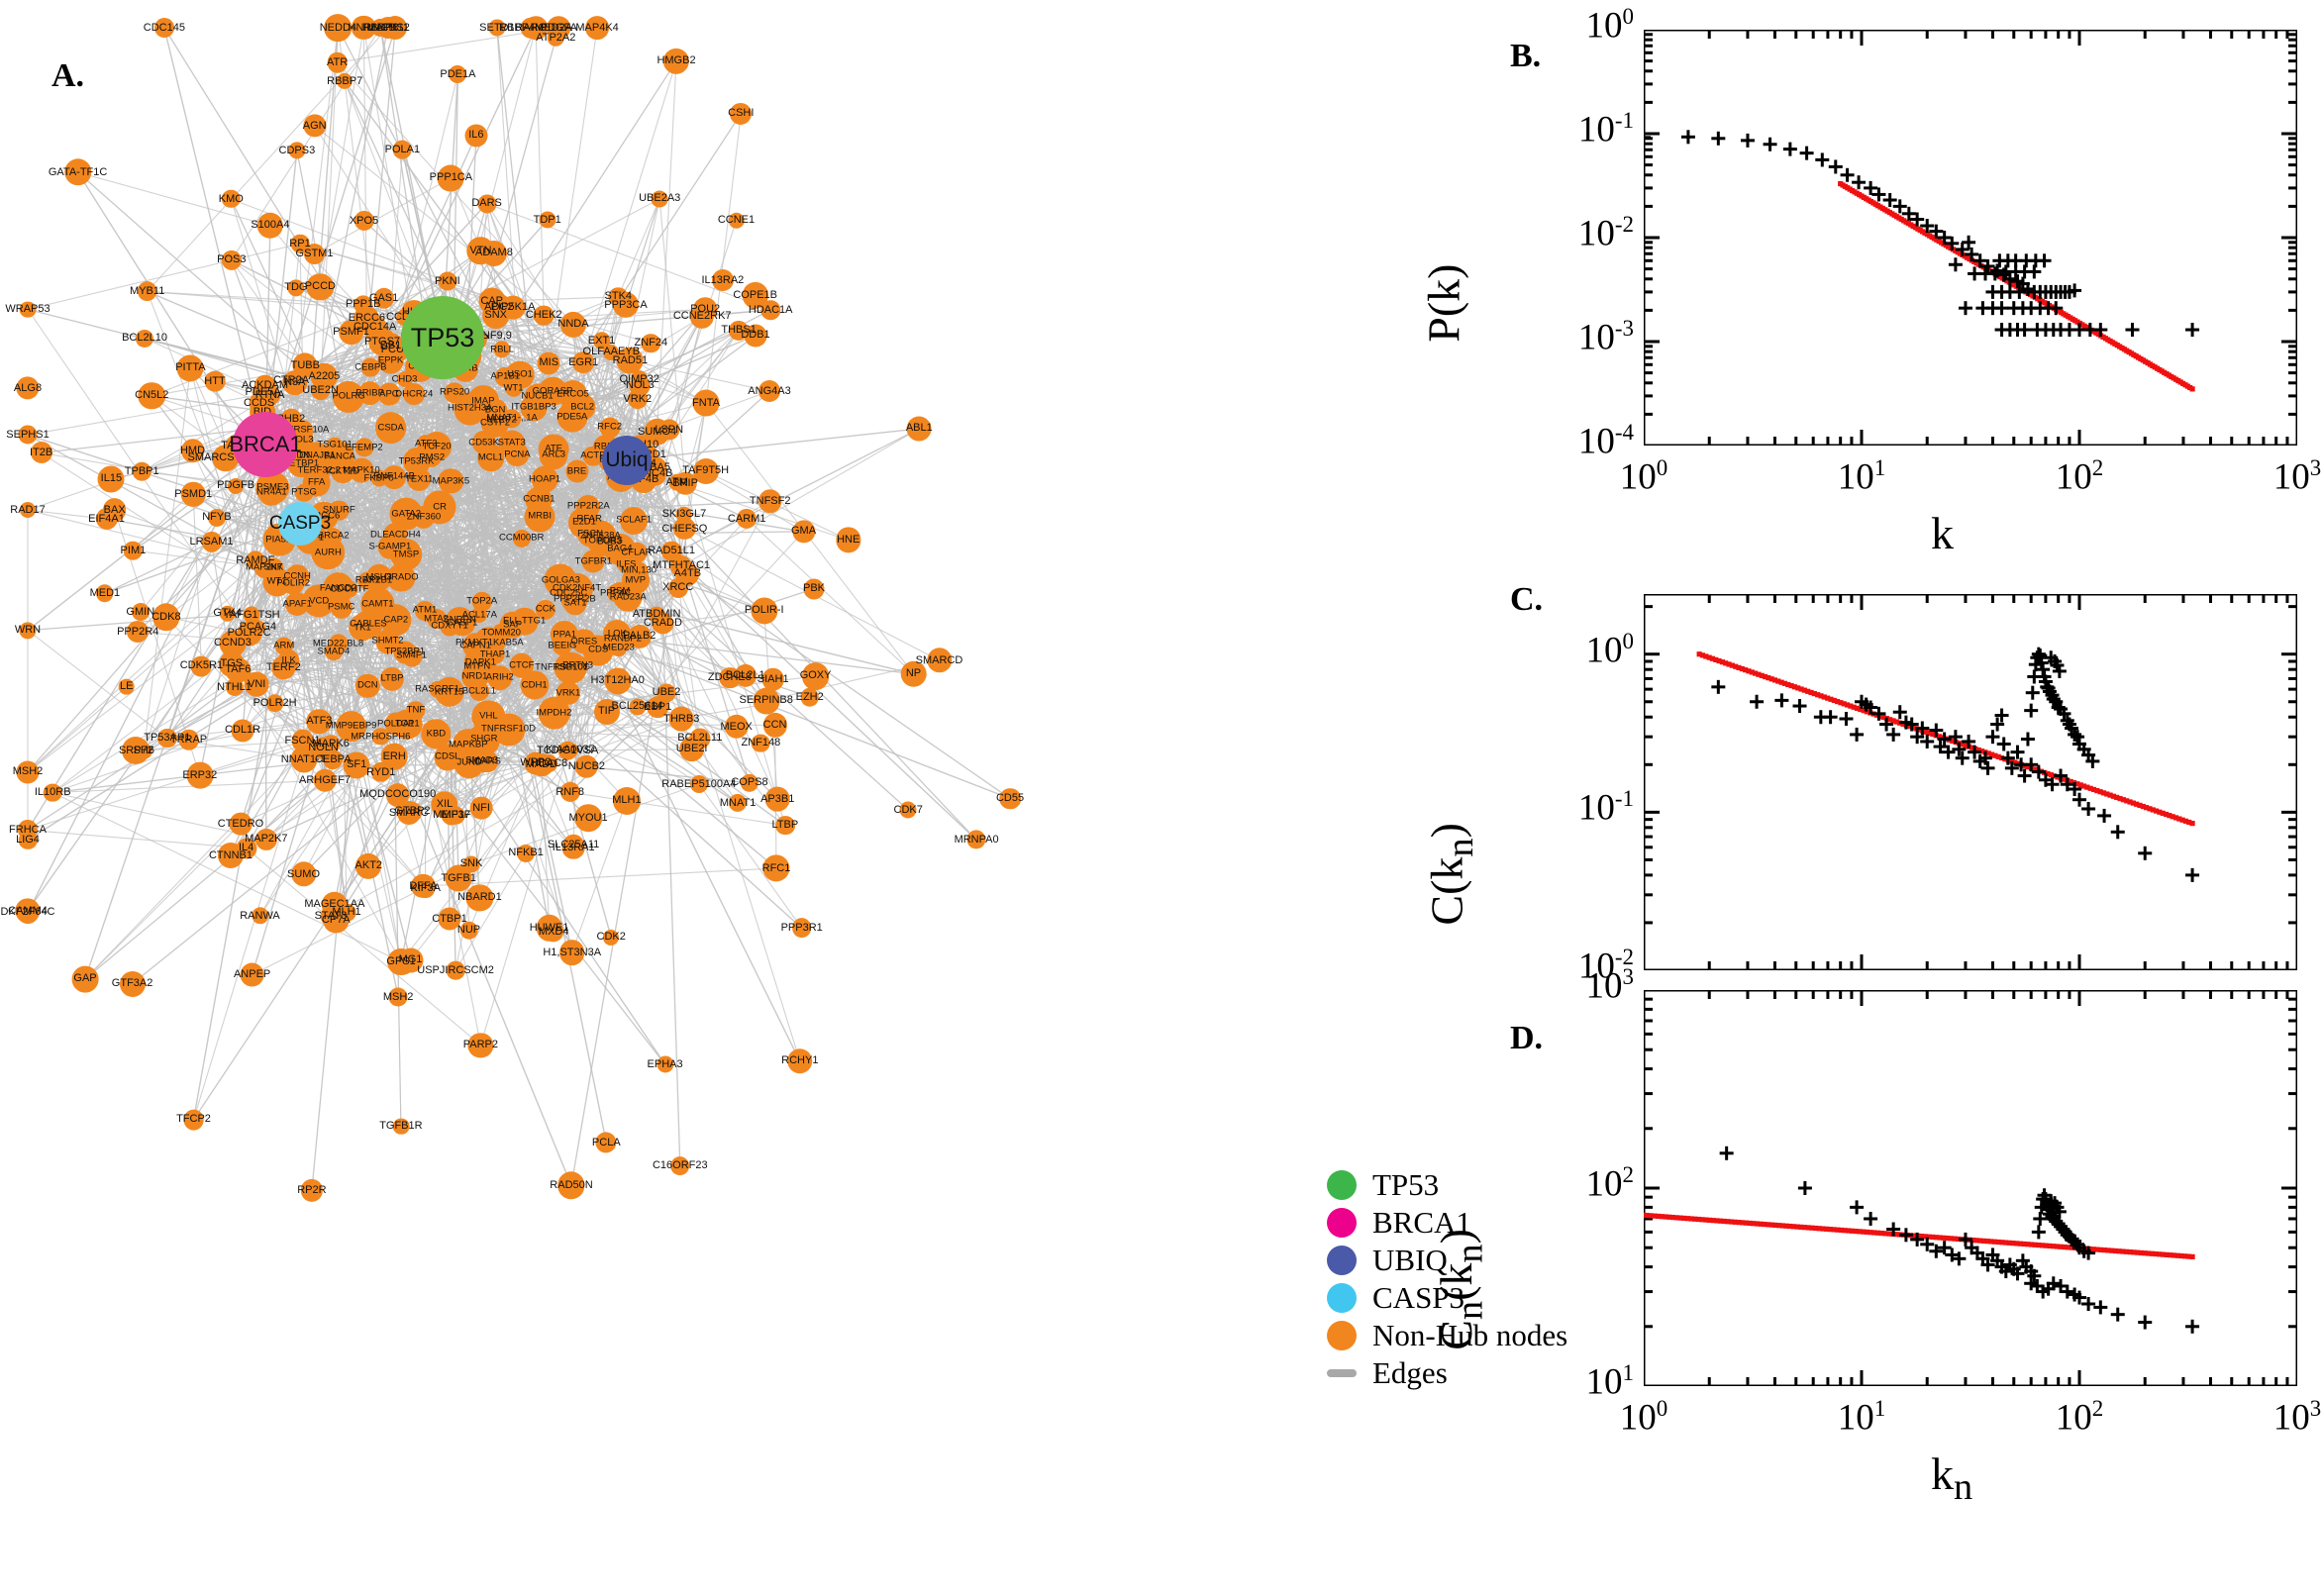 This screenshot has width=2323, height=1596. I want to click on hub-node-casp3: CASP3, so click(300, 524).